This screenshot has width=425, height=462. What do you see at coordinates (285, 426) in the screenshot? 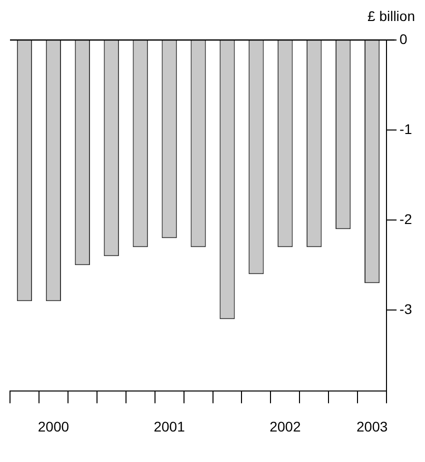
I see `x-tick-label: 2002` at bounding box center [285, 426].